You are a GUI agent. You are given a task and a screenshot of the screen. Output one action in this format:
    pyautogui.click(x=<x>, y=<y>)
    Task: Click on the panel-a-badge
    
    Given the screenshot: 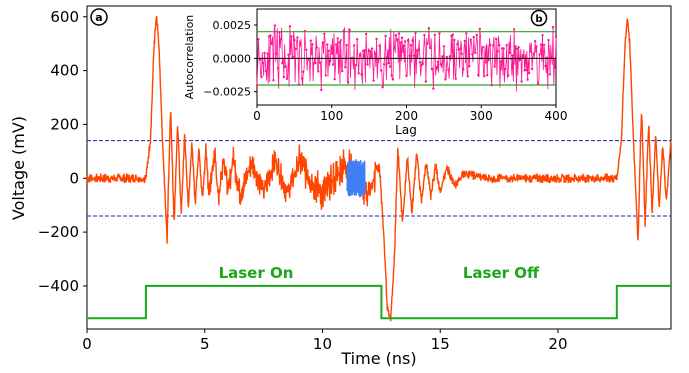 What is the action you would take?
    pyautogui.click(x=99, y=17)
    